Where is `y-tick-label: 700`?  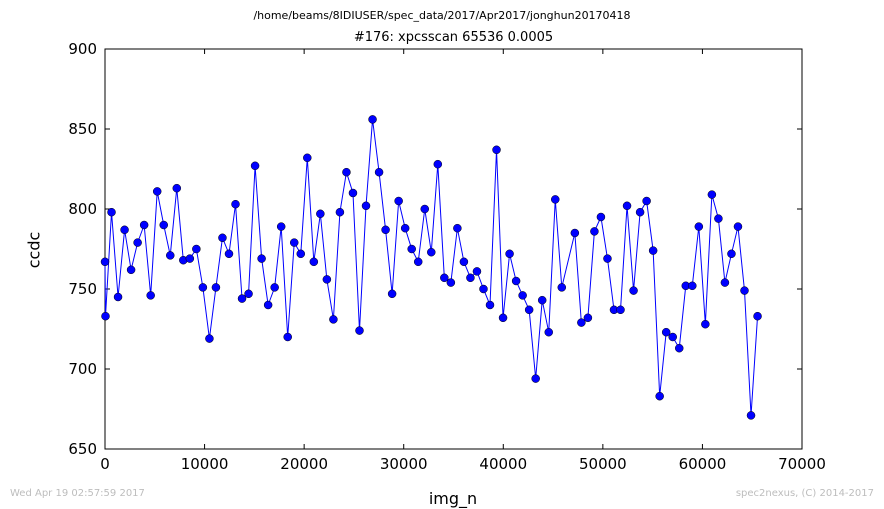
y-tick-label: 700 is located at coordinates (82, 369).